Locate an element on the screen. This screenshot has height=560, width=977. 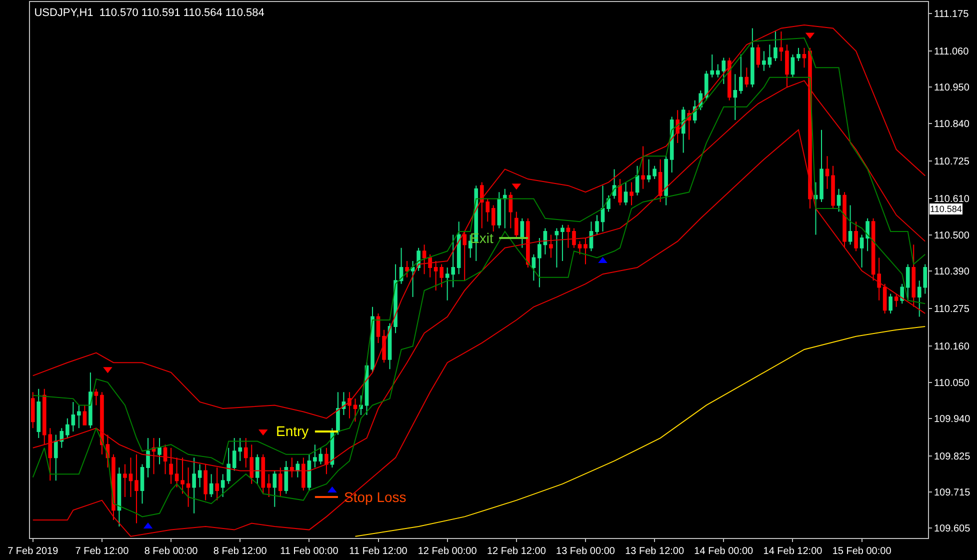
x-tick-label: 12 Feb 12:00 is located at coordinates (516, 551).